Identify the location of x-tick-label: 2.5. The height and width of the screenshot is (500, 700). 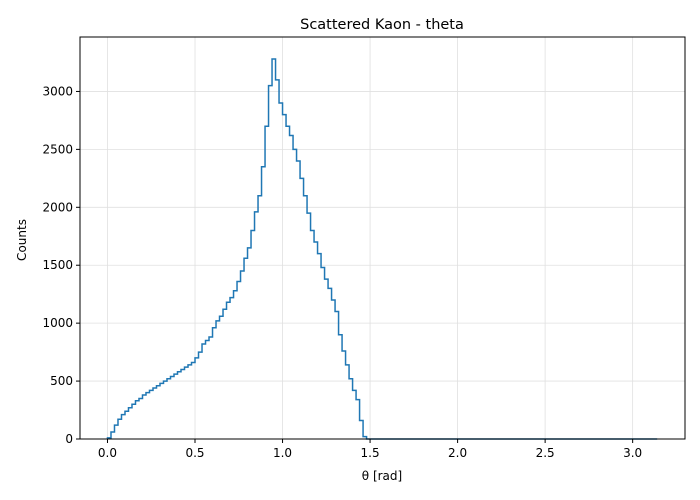
(545, 453).